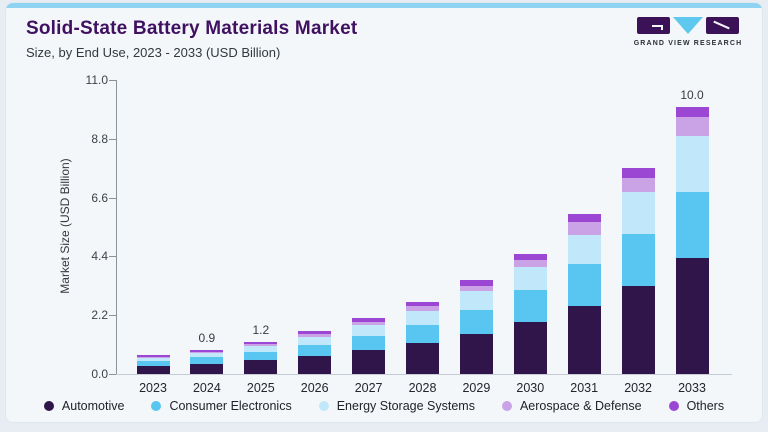 This screenshot has width=768, height=432. What do you see at coordinates (261, 329) in the screenshot?
I see `bar-total-label: 1.2` at bounding box center [261, 329].